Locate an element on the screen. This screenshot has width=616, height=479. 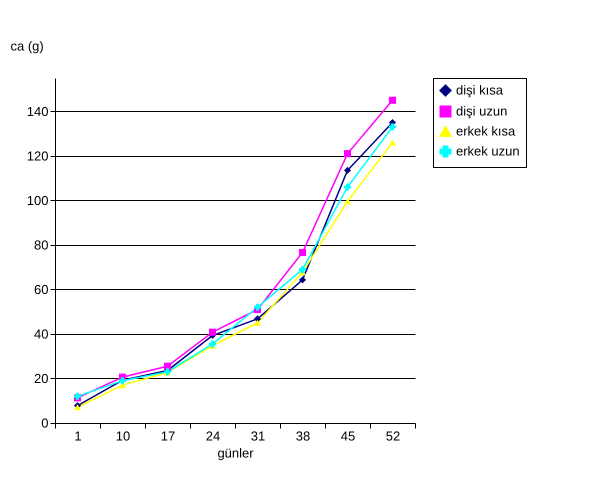
x-tick-label: 24 is located at coordinates (213, 436).